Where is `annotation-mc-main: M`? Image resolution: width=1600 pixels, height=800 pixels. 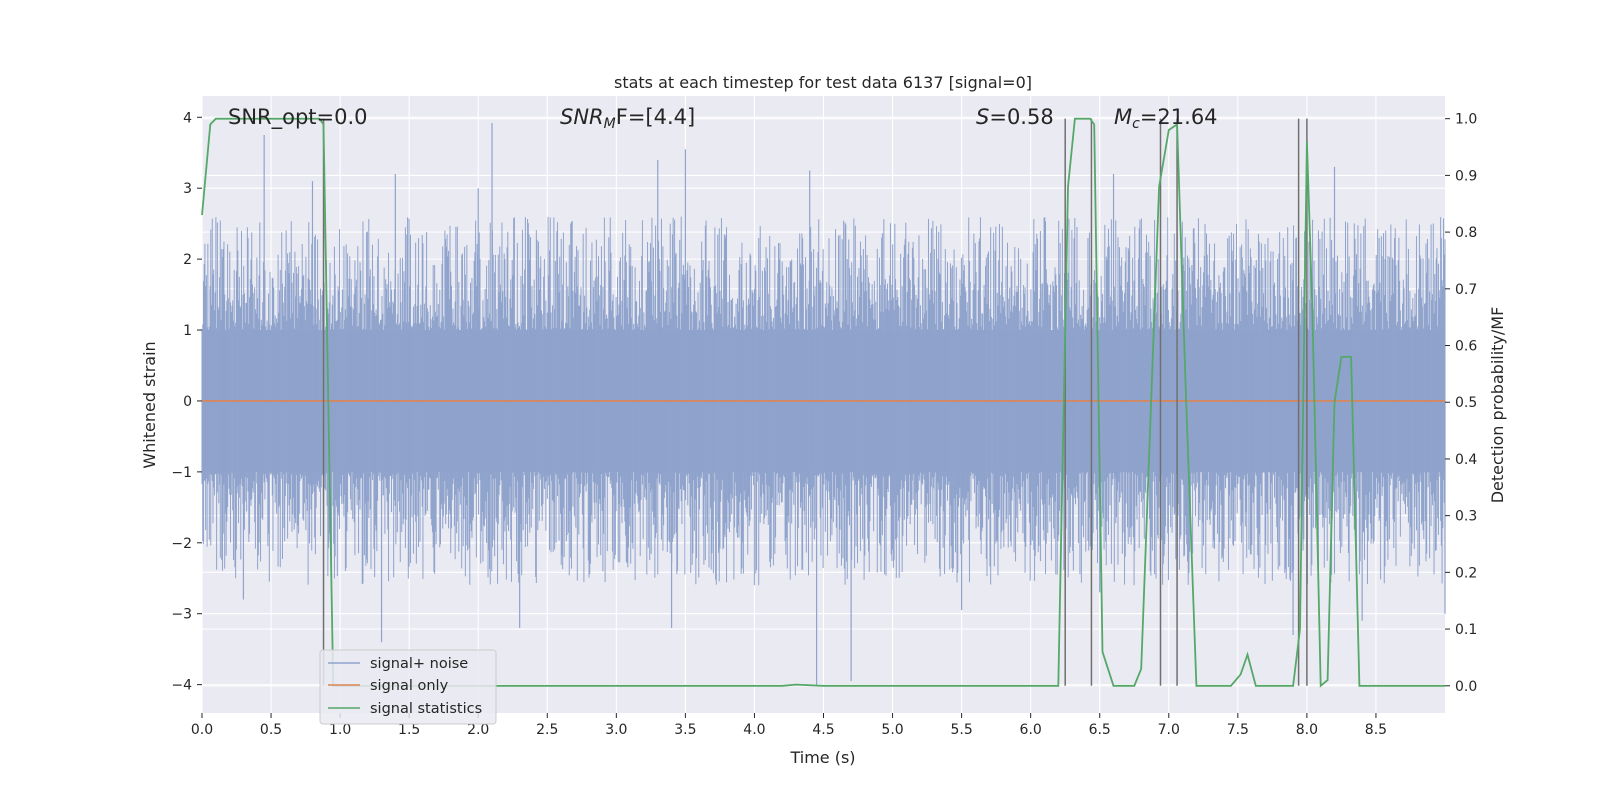
annotation-mc-main: M is located at coordinates (1123, 117).